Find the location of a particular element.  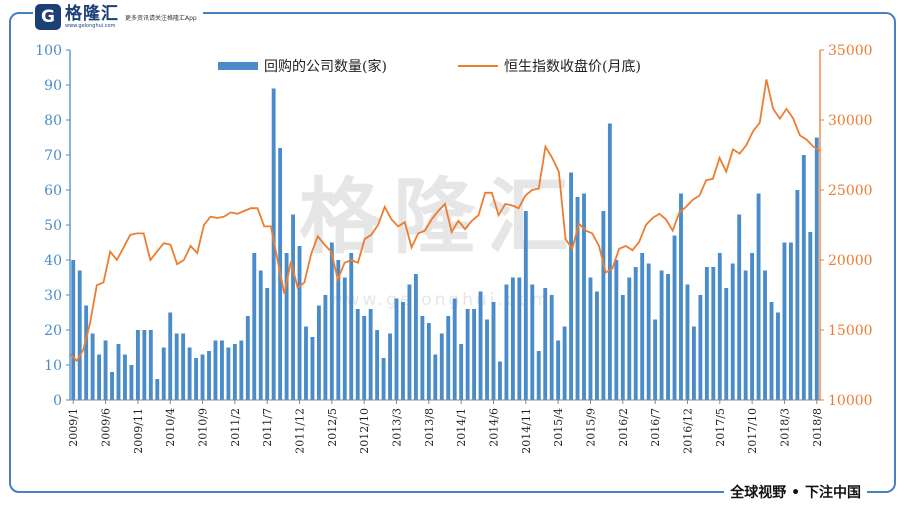

legend-bar-label: 回购的公司数量(家) is located at coordinates (325, 66).